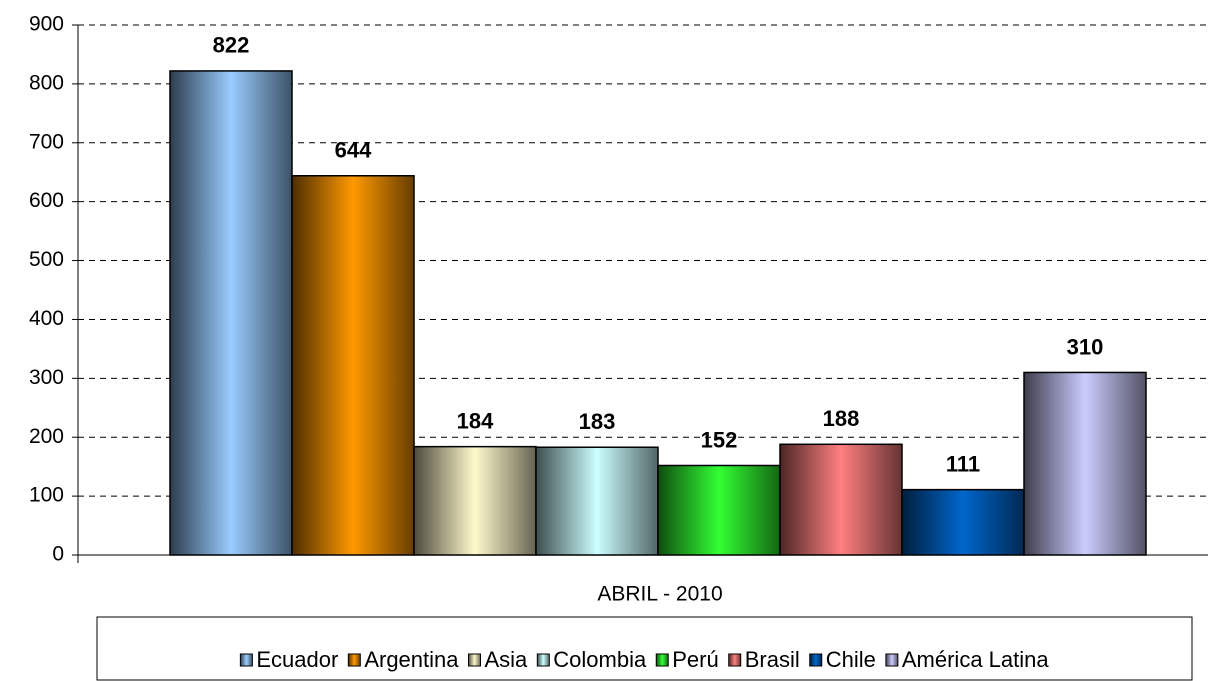 This screenshot has height=681, width=1224. What do you see at coordinates (695, 659) in the screenshot?
I see `legend-label: Perú` at bounding box center [695, 659].